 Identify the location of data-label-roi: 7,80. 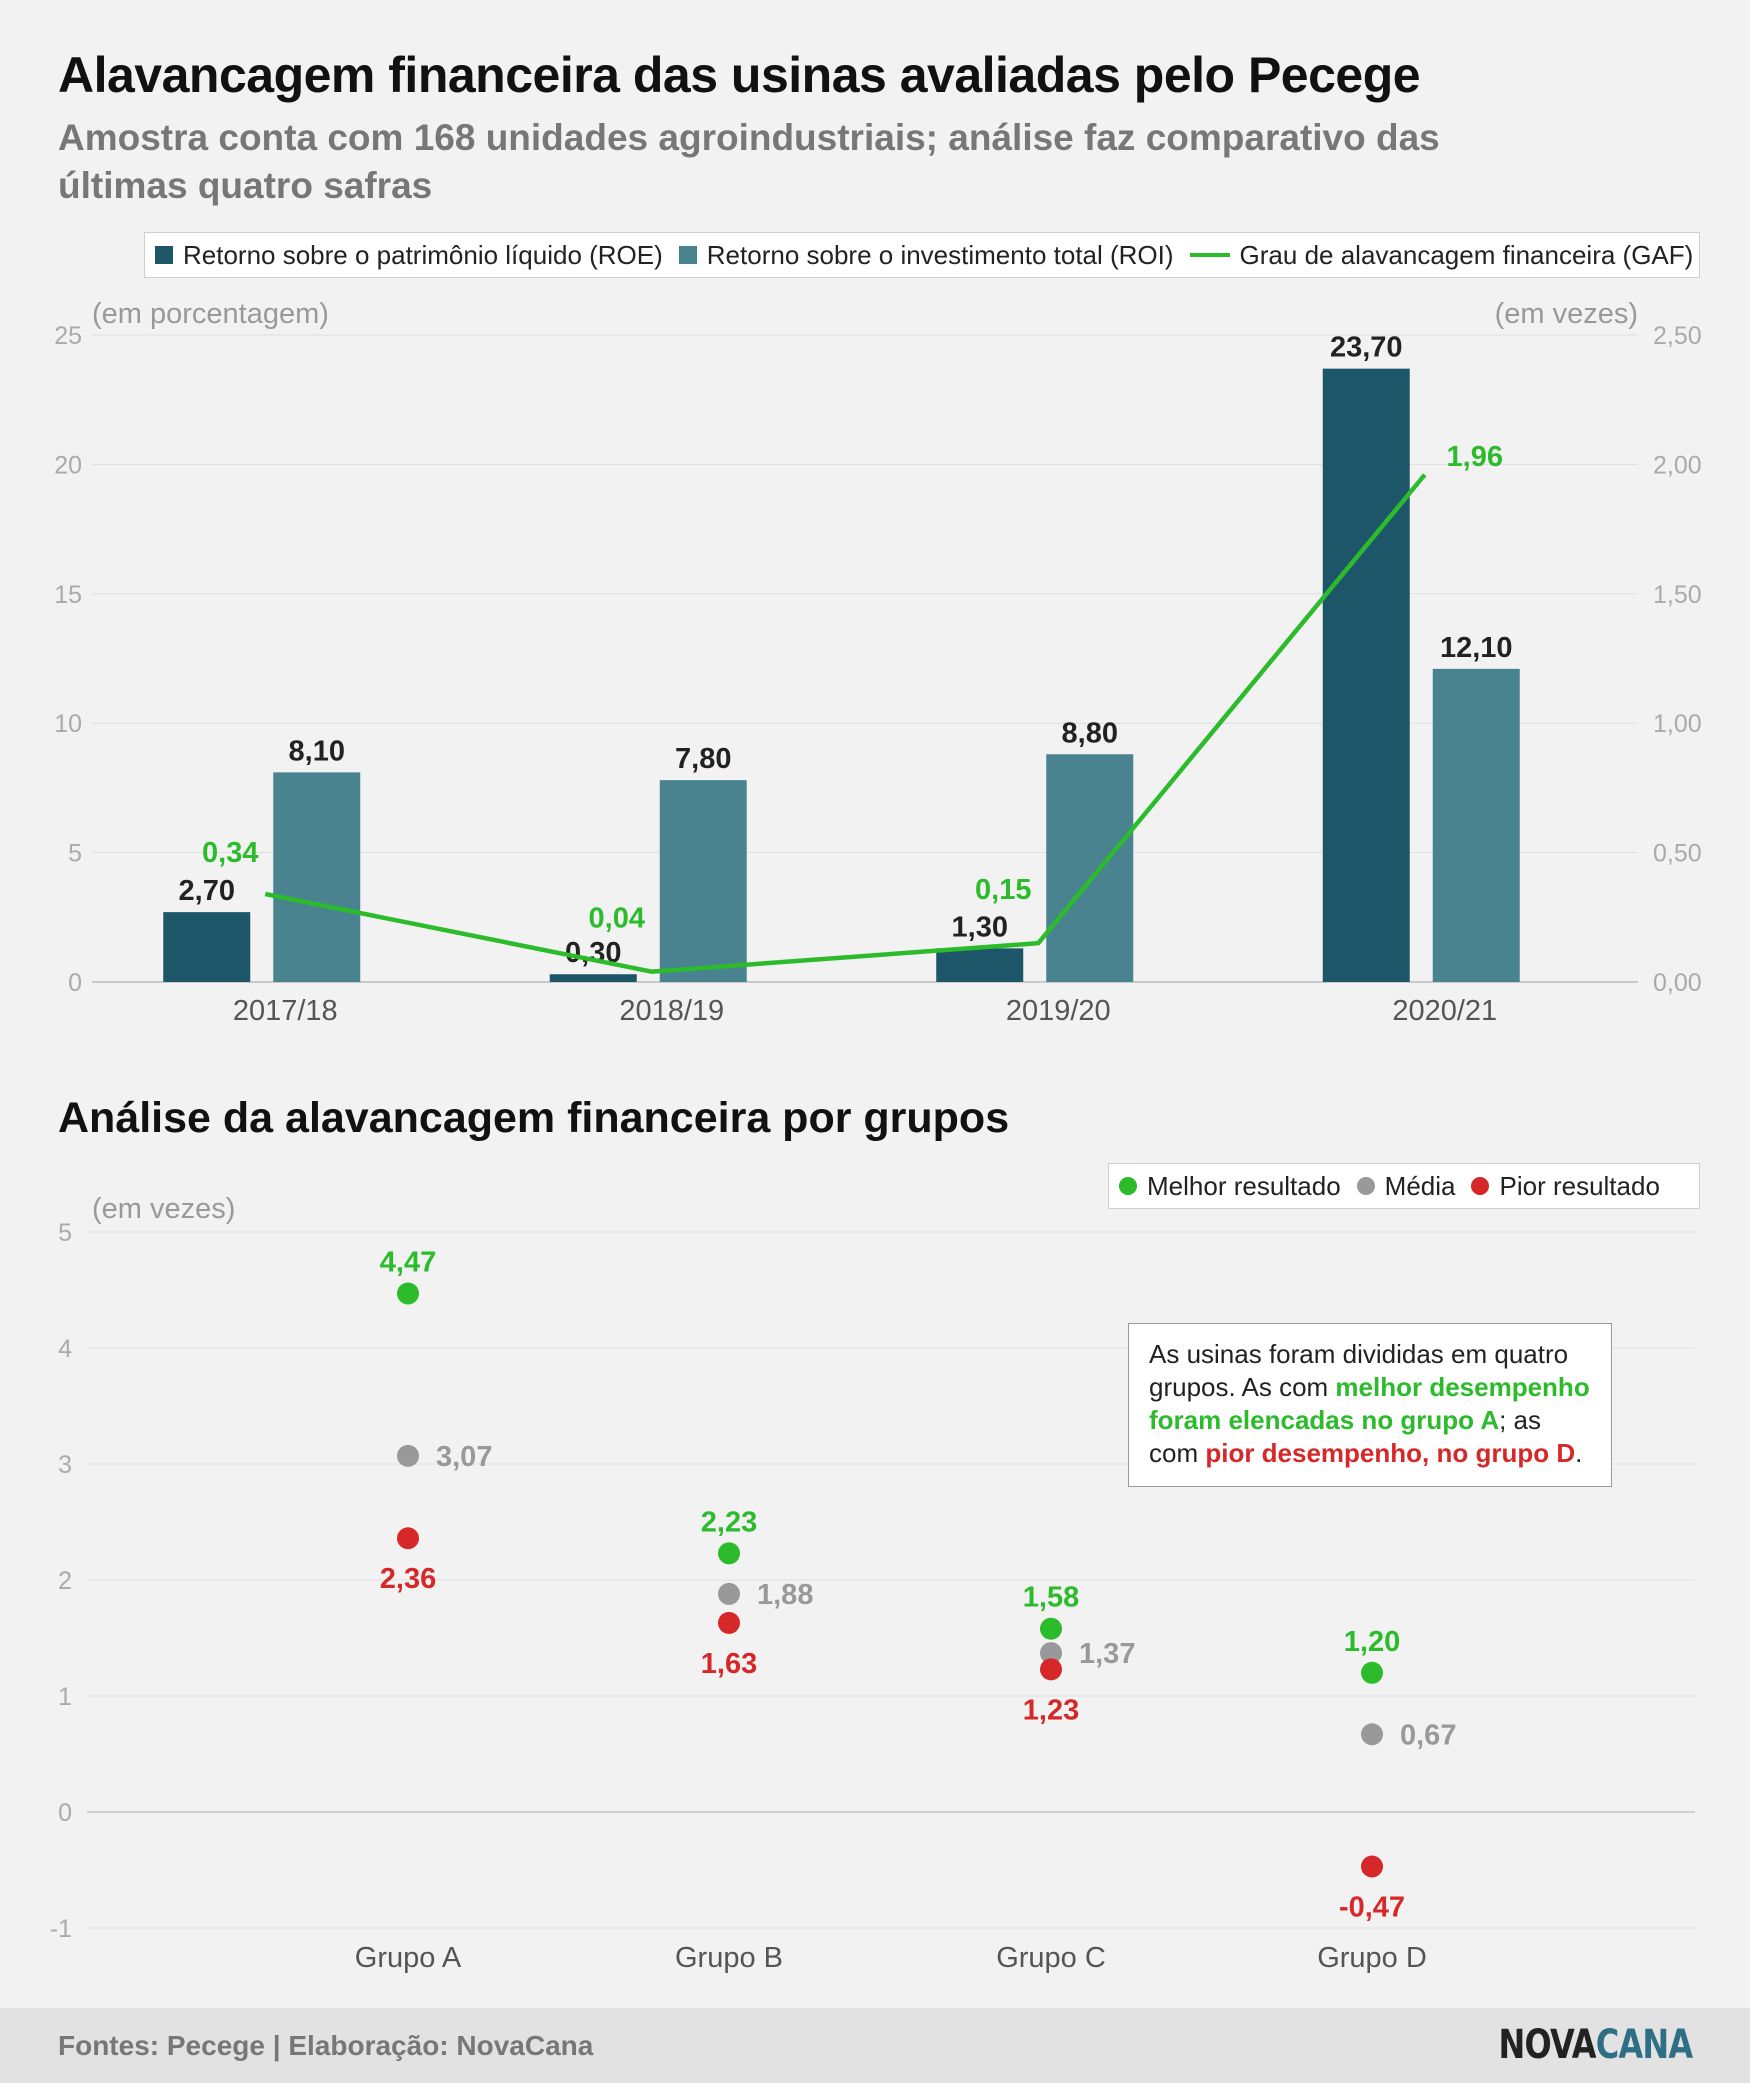
(703, 759).